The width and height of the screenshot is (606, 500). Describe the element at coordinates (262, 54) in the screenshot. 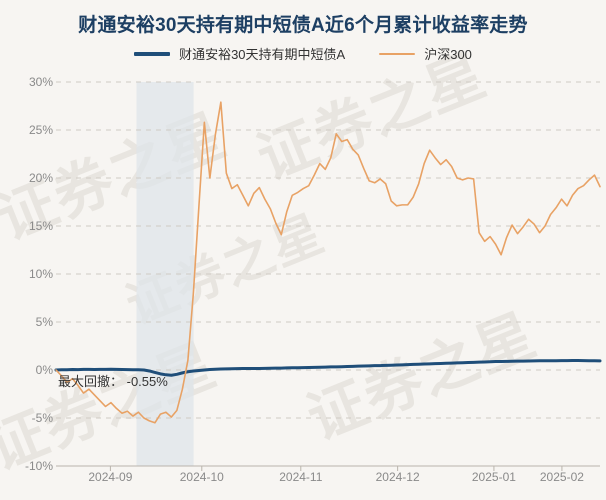

I see `legend-label-fund: 财通安裕30天持有期中短债A` at that location.